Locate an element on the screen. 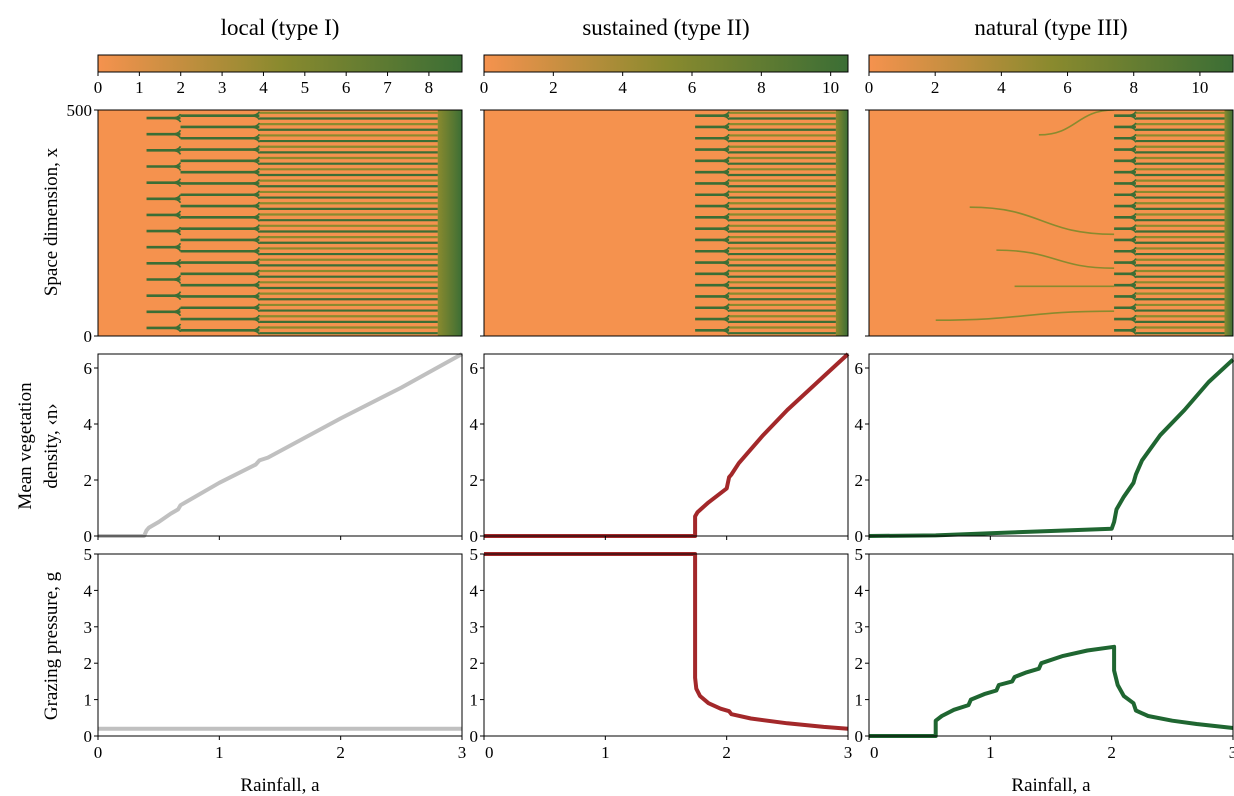  series-line-sustained-density is located at coordinates (667, 445).